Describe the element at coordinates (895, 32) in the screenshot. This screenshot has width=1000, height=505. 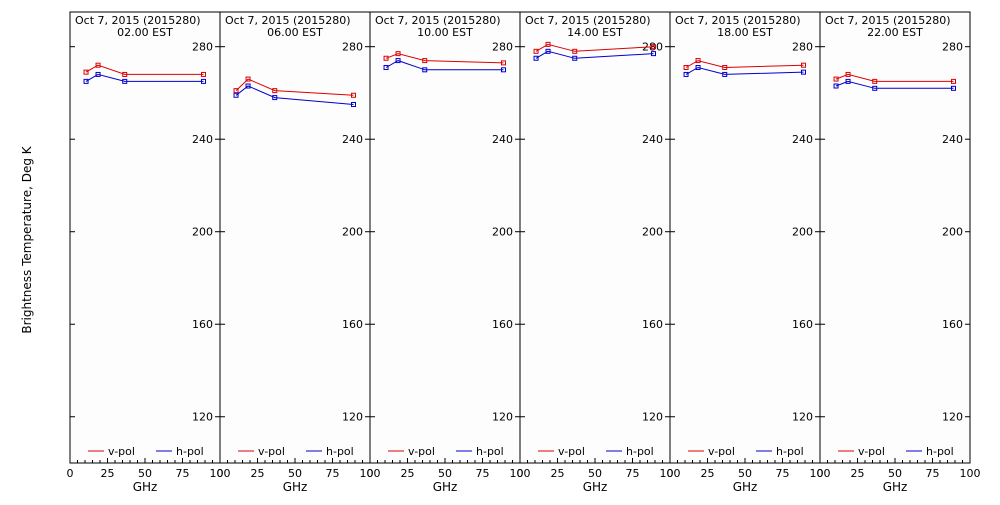
I see `panel-title-time: 22.00 EST` at that location.